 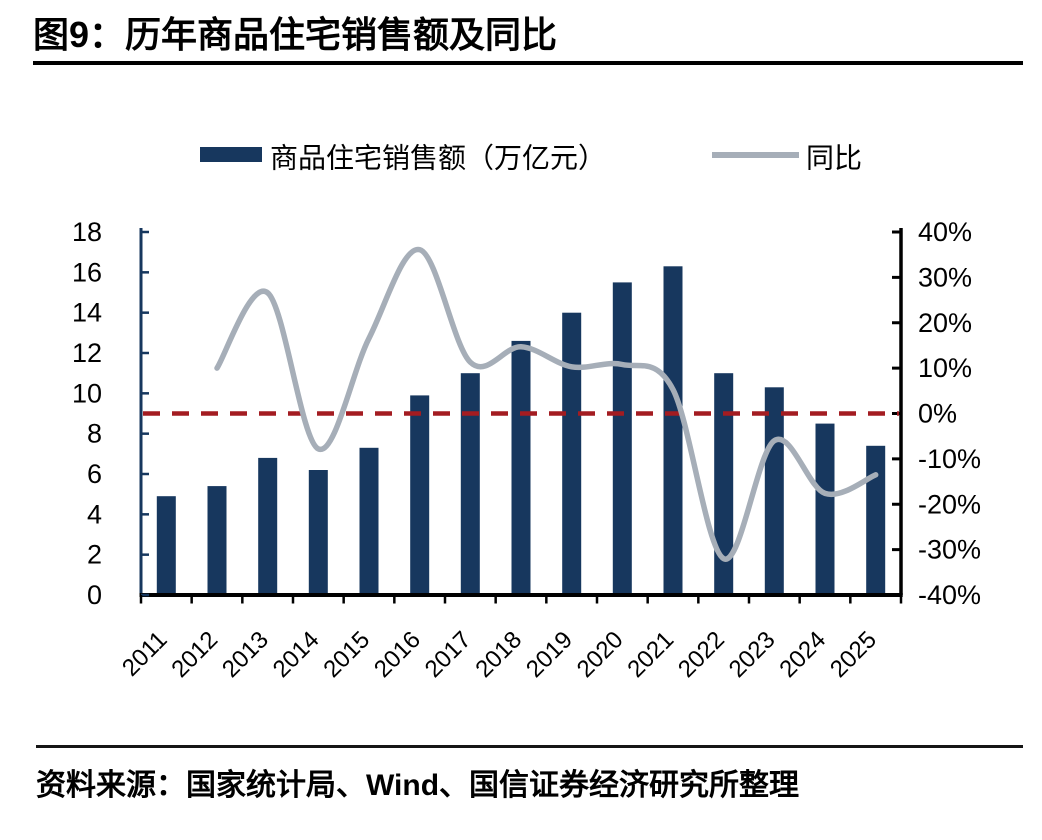 I want to click on left-axis-tick-label: 18, so click(x=87, y=232).